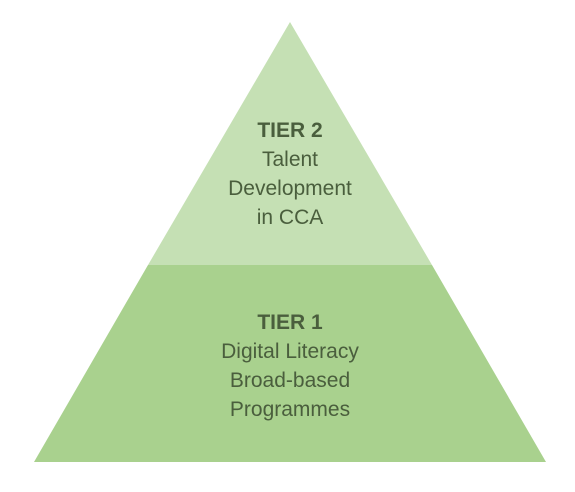  What do you see at coordinates (290, 380) in the screenshot?
I see `tier-1-line-2: Broad-based` at bounding box center [290, 380].